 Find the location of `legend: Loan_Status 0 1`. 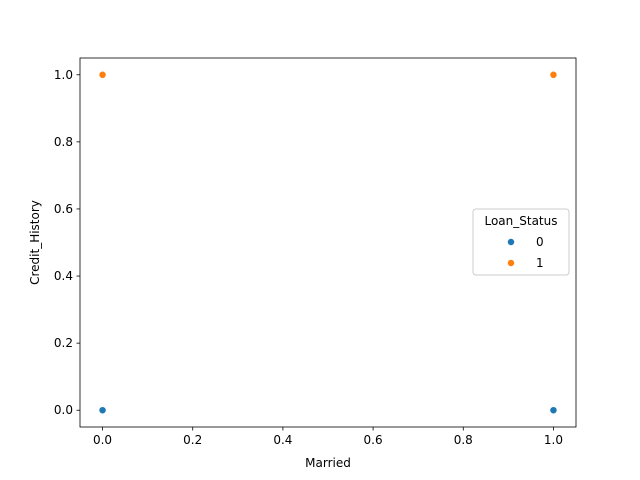

legend: Loan_Status 0 1 is located at coordinates (521, 242).